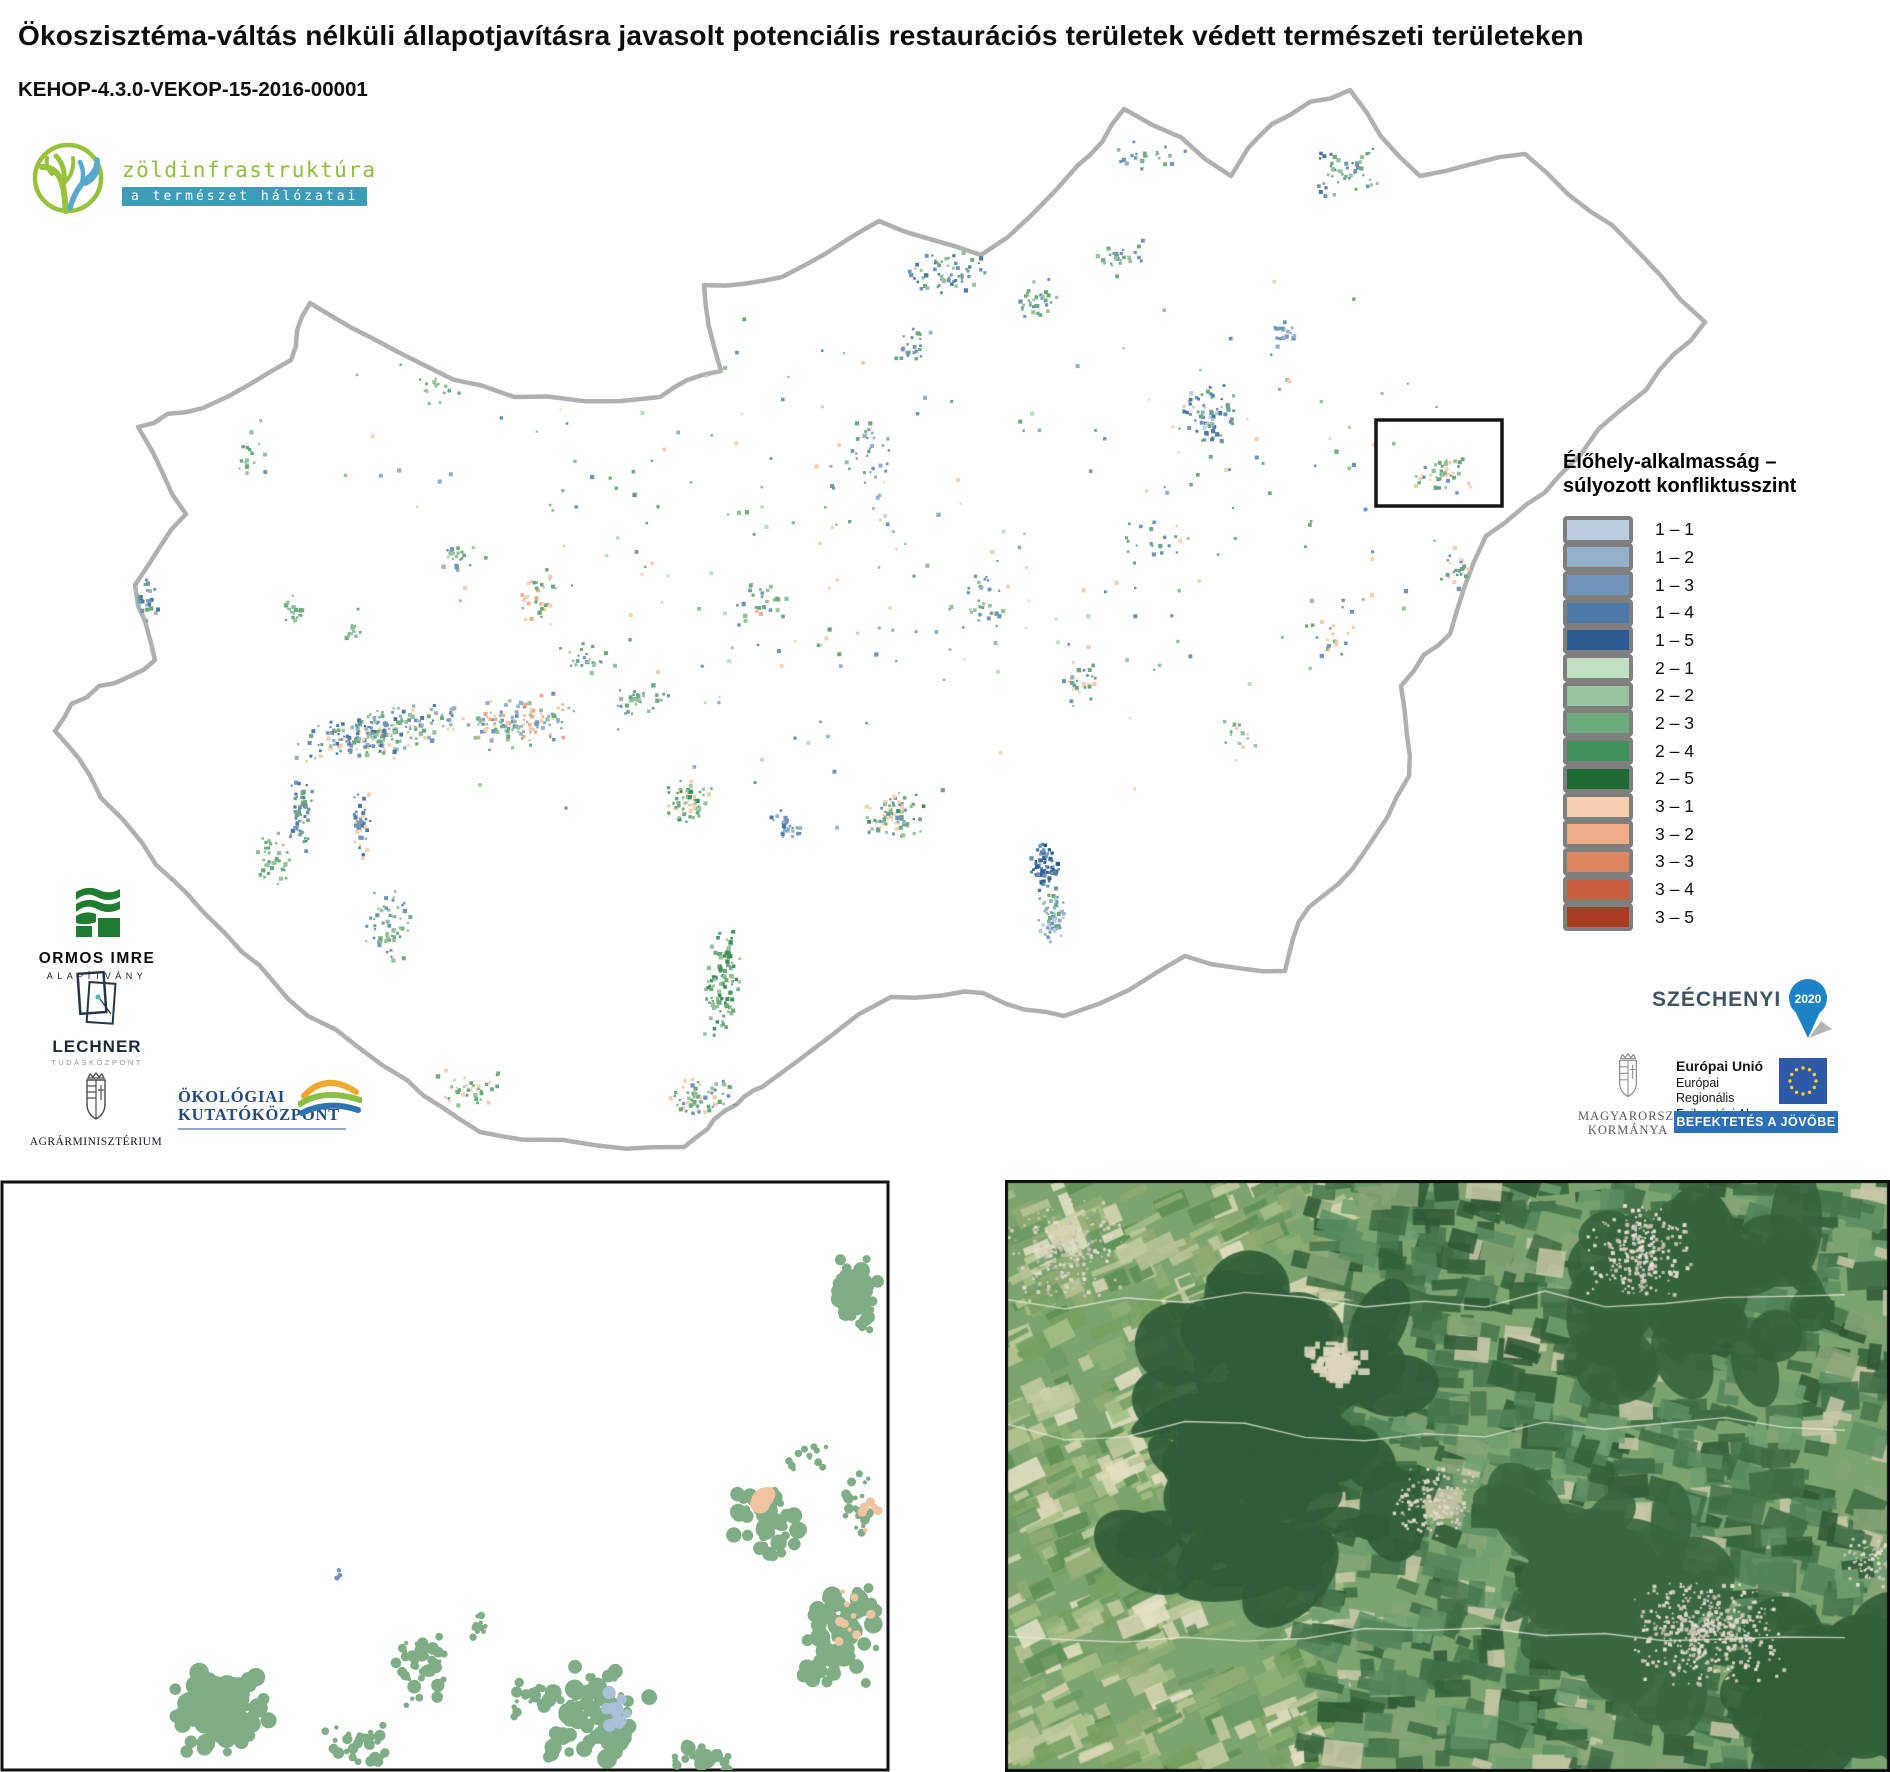 The height and width of the screenshot is (1772, 1890). What do you see at coordinates (1803, 1083) in the screenshot?
I see `eu-stars-flag-icon` at bounding box center [1803, 1083].